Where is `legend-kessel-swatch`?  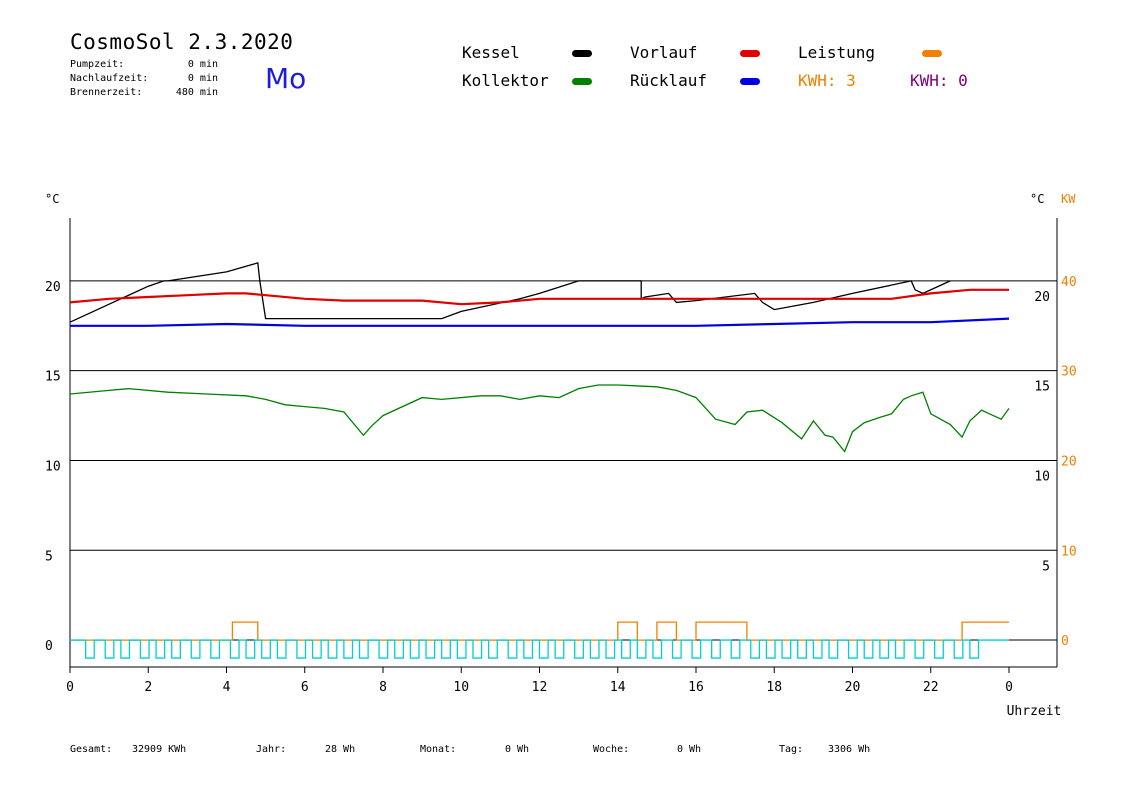
legend-kessel-swatch is located at coordinates (582, 53).